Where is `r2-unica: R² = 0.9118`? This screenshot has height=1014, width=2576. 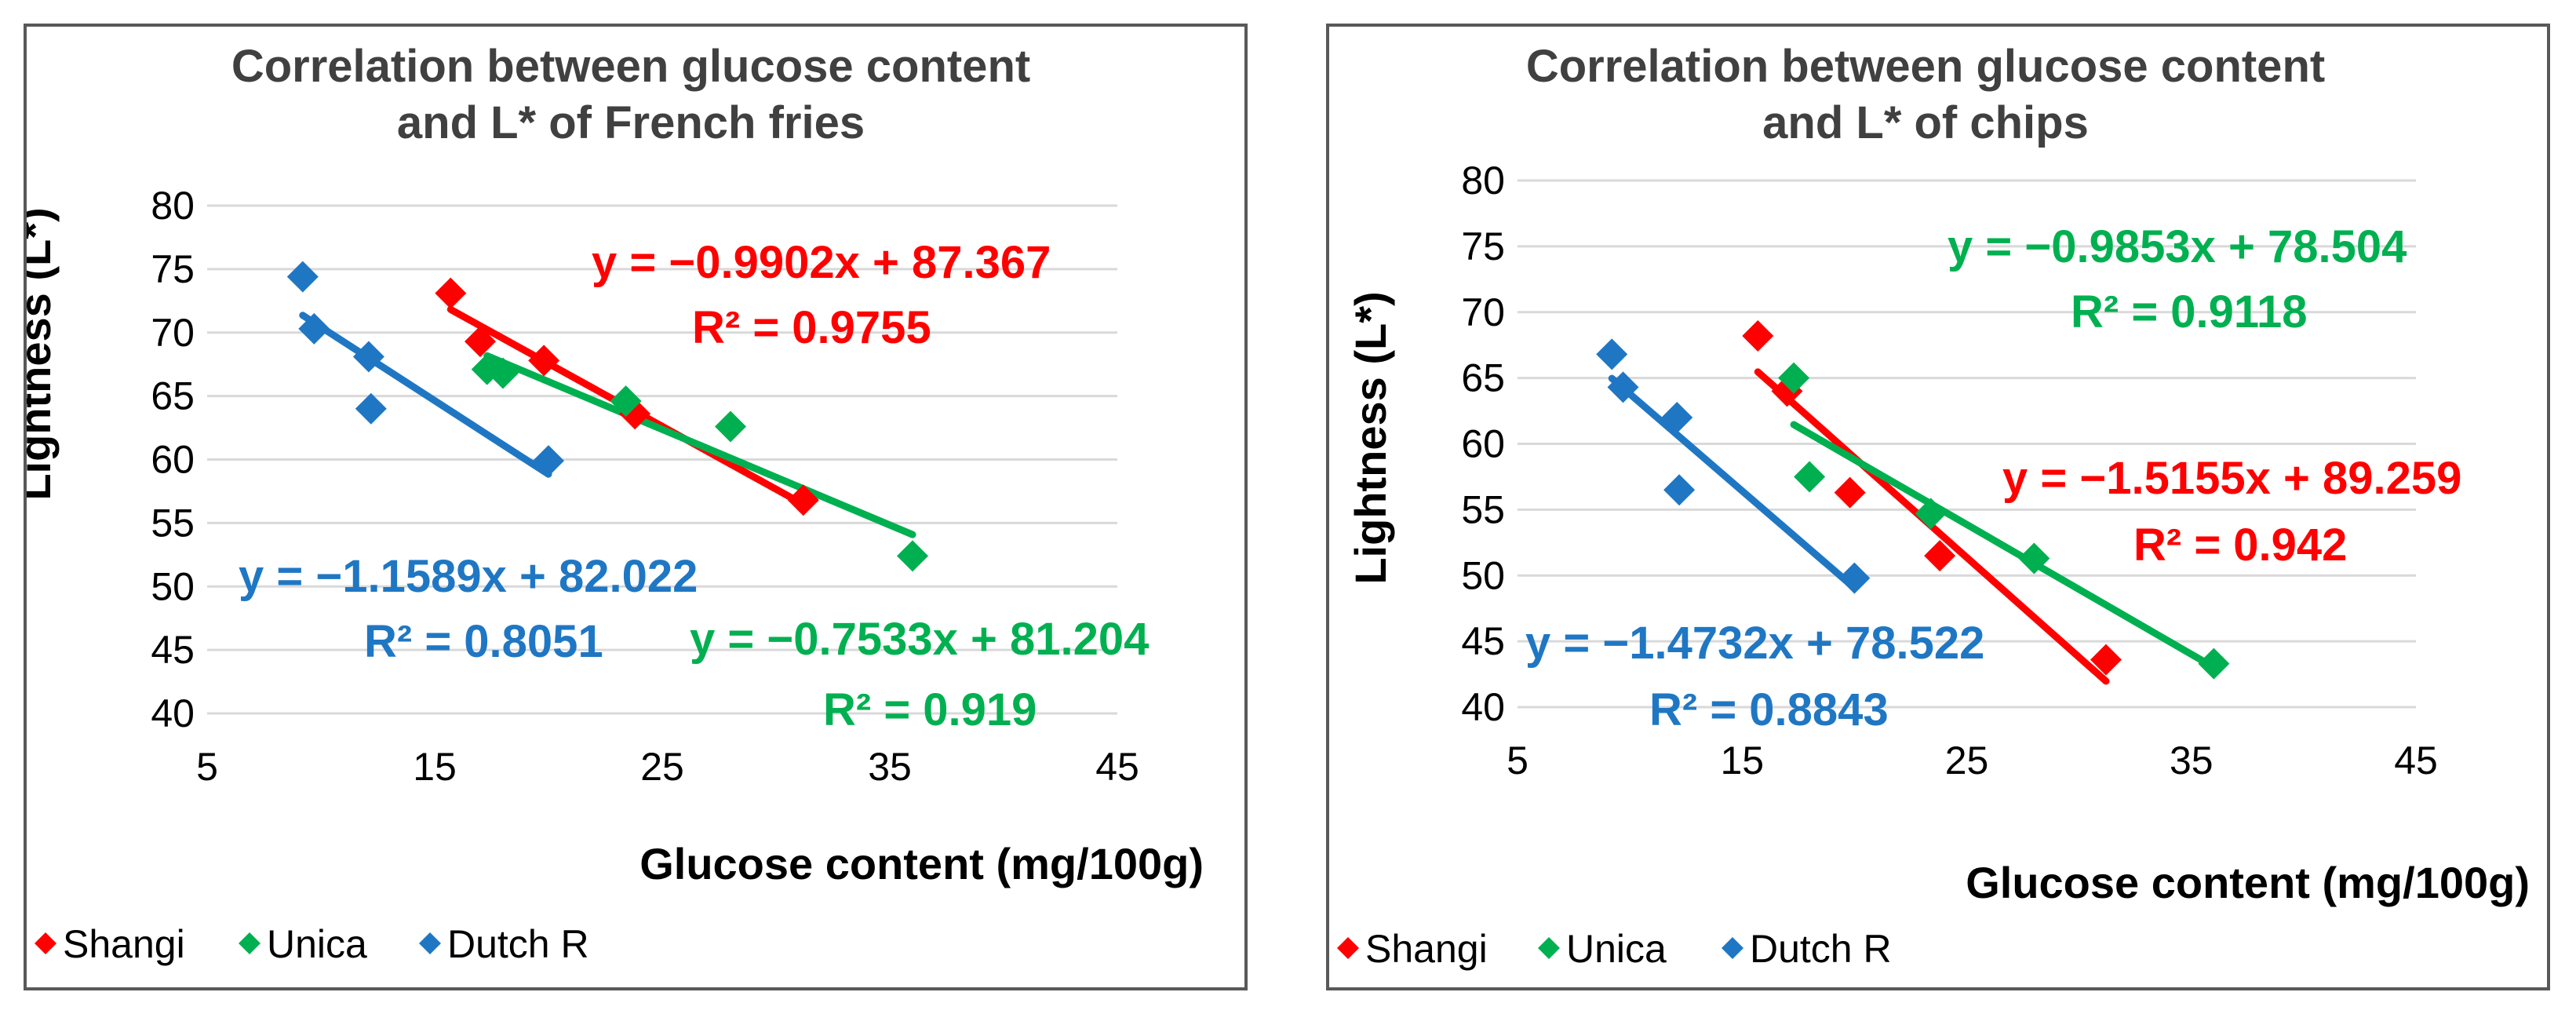
r2-unica: R² = 0.9118 is located at coordinates (2189, 311).